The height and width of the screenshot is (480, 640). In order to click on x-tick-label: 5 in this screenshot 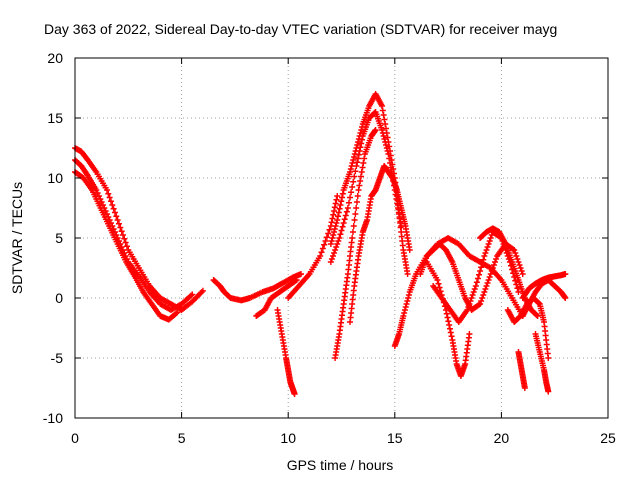, I will do `click(182, 438)`.